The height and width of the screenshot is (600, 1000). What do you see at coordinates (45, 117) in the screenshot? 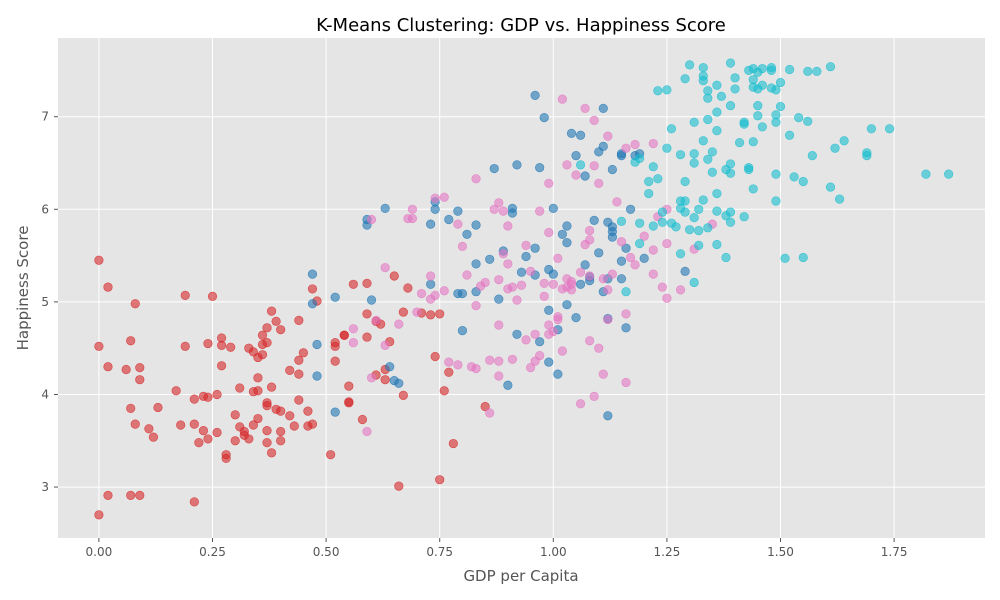
I see `y-tick-label: 7` at bounding box center [45, 117].